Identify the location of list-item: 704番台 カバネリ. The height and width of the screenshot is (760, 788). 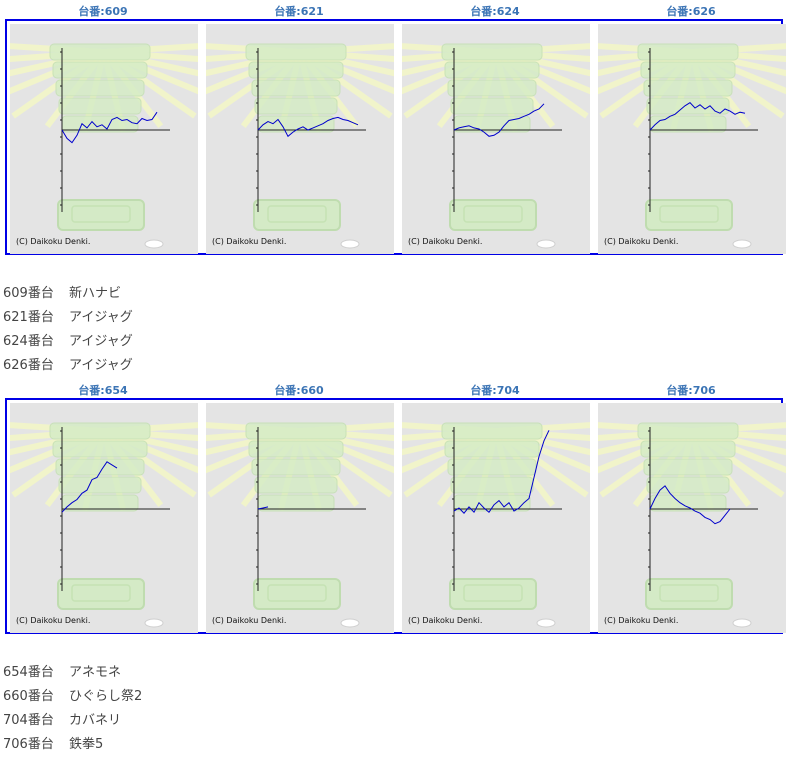
(72, 721).